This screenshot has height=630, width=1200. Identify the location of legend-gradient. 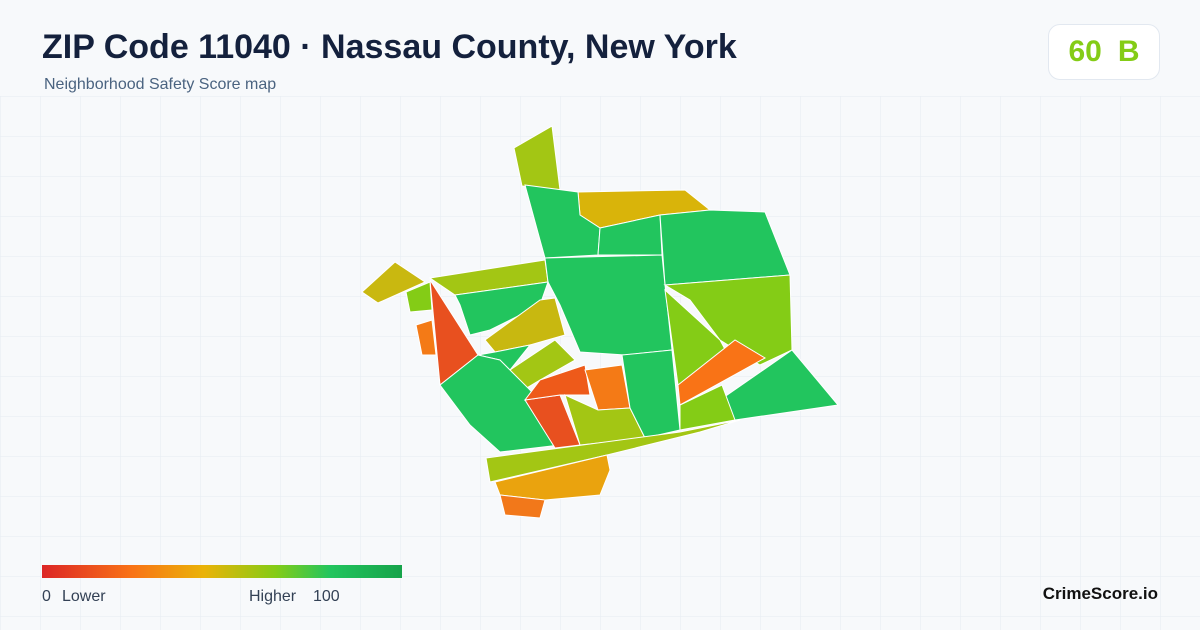
(222, 571).